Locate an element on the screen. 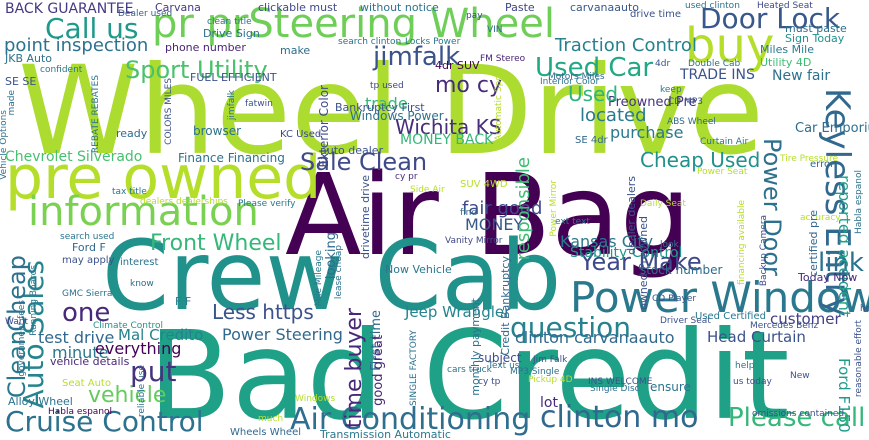 This screenshot has width=869, height=440. cloud-word: tax title is located at coordinates (129, 192).